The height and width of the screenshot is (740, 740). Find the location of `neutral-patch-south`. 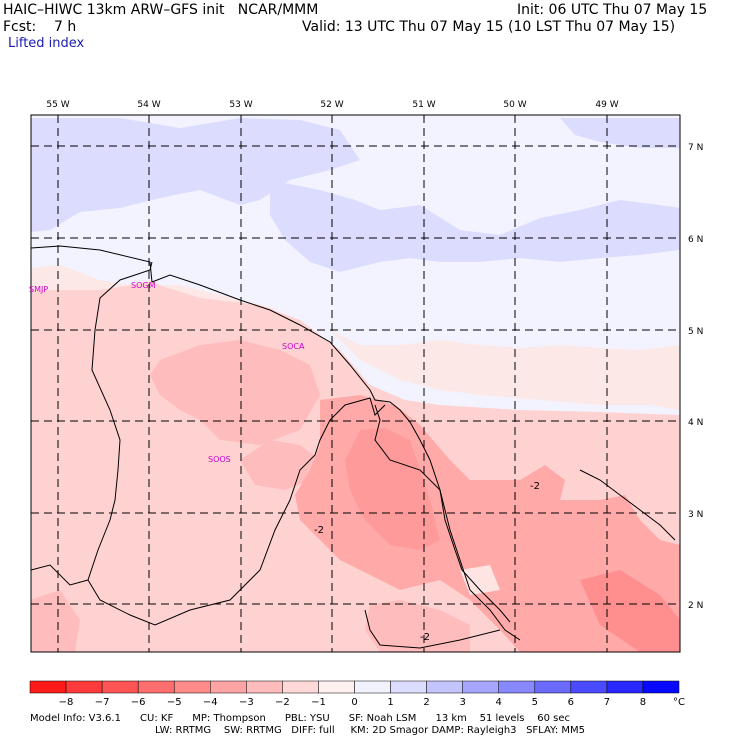

neutral-patch-south is located at coordinates (480, 580).